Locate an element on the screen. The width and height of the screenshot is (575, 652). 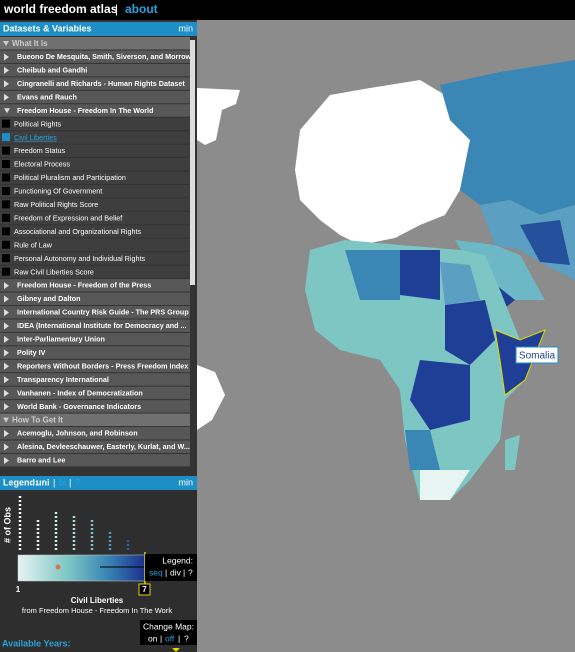
dataset-label: Evans and Rauch is located at coordinates (47, 96).